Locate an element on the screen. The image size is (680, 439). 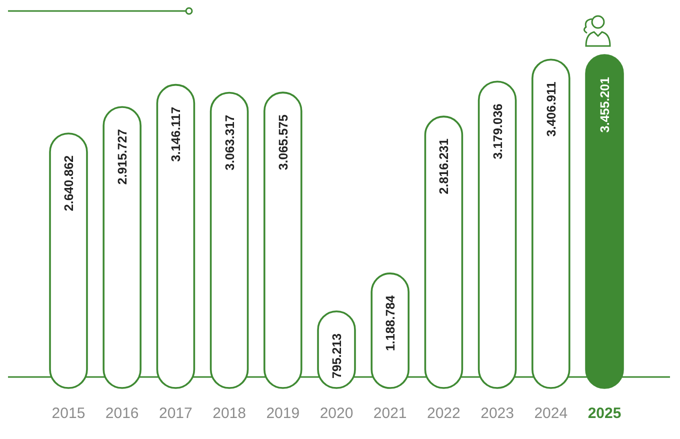
data-label: 2.640.862 is located at coordinates (69, 183).